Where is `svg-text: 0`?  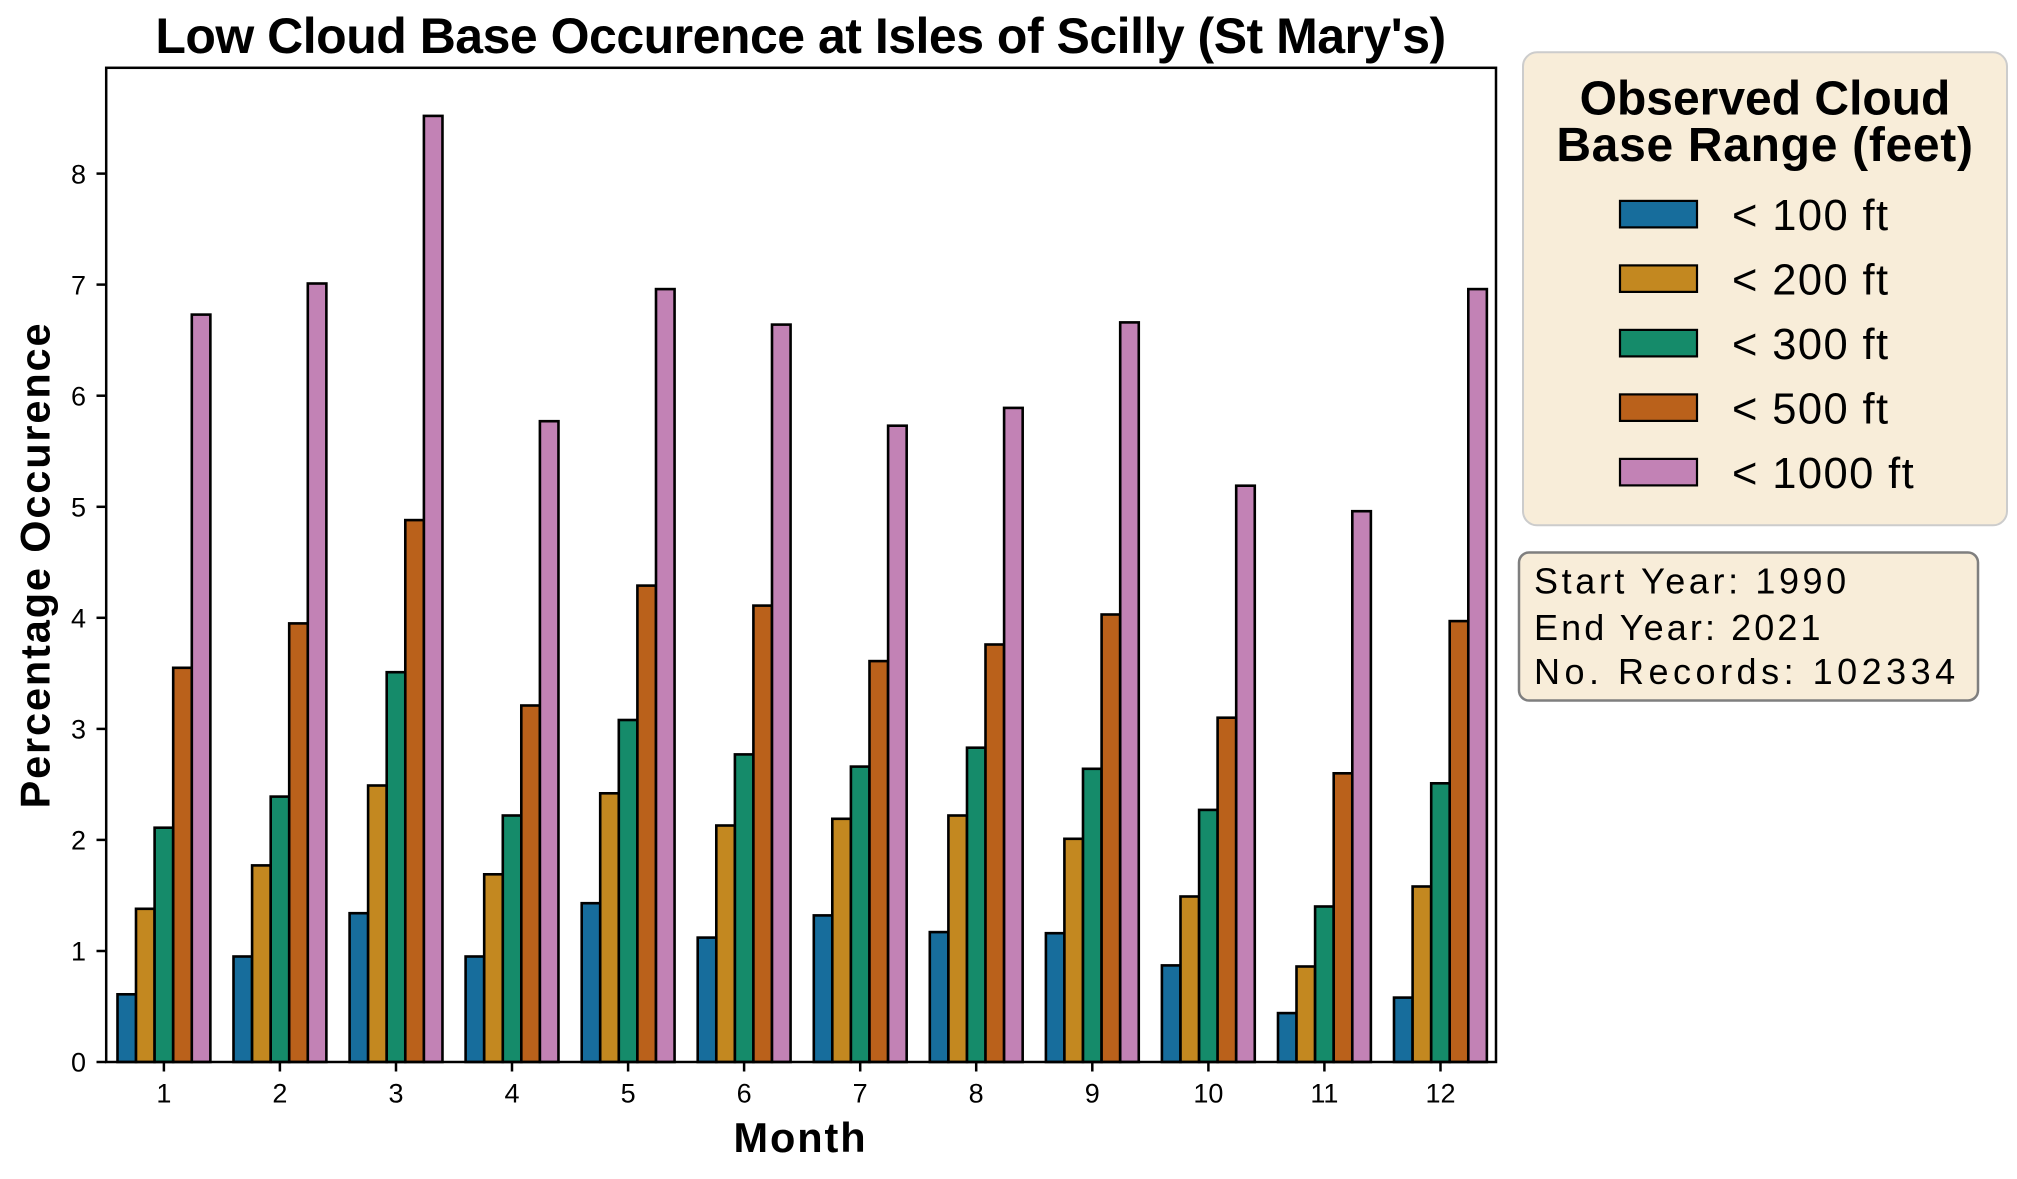
svg-text: 0 is located at coordinates (78, 1063).